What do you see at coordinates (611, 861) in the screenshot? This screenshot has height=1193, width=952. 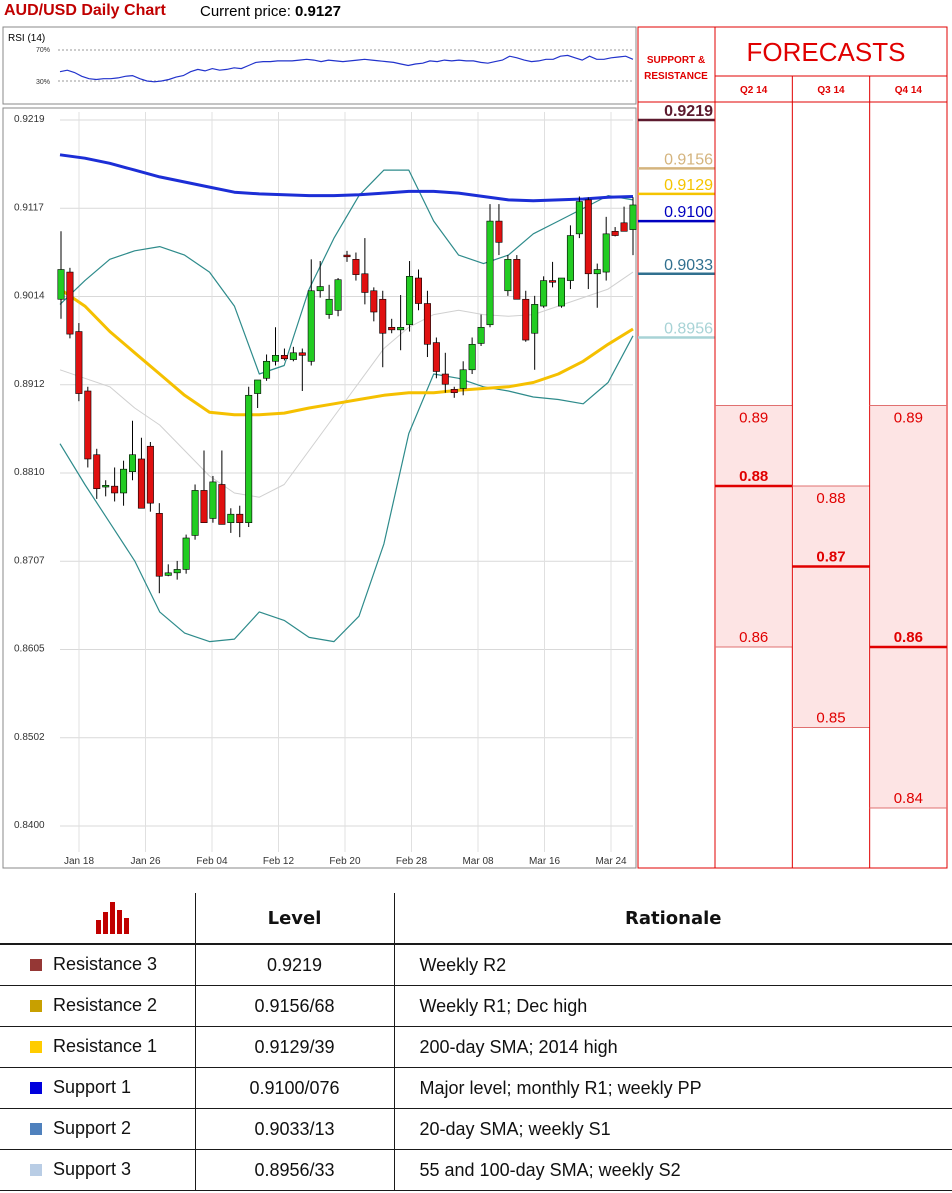 I see `x-tick-label: Mar 24` at bounding box center [611, 861].